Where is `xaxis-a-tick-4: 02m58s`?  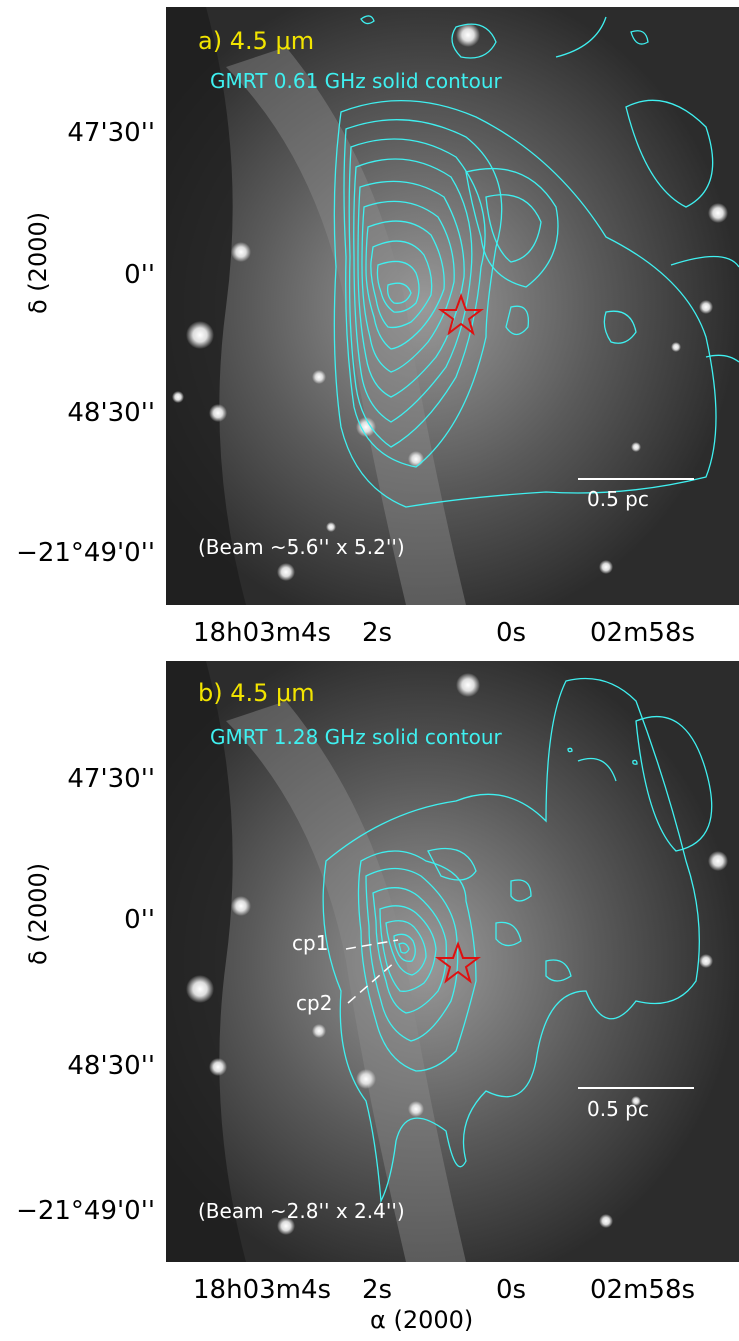
xaxis-a-tick-4: 02m58s is located at coordinates (643, 633).